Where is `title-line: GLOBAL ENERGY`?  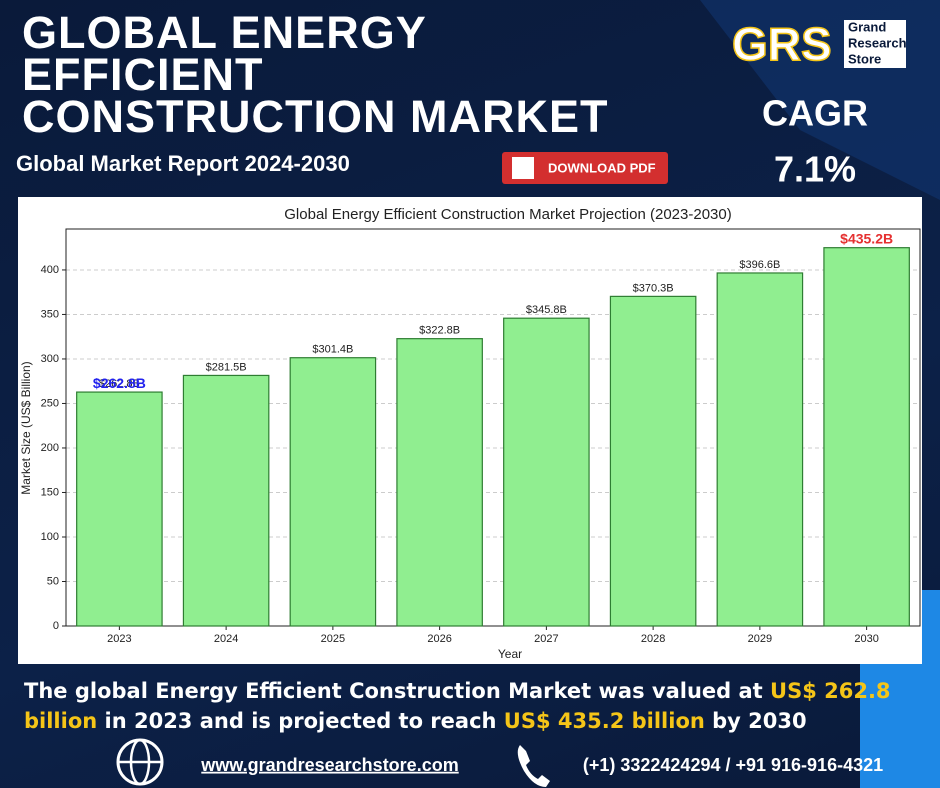
title-line: GLOBAL ENERGY is located at coordinates (224, 32).